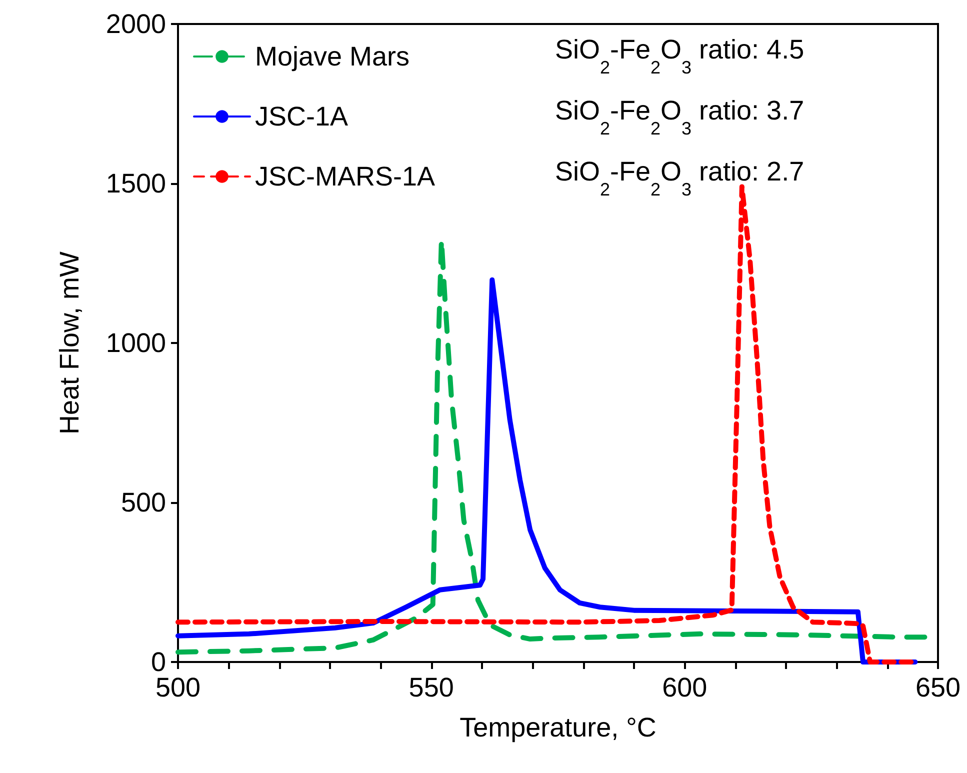 The image size is (967, 773). Describe the element at coordinates (938, 687) in the screenshot. I see `x-tick-label: 650` at that location.